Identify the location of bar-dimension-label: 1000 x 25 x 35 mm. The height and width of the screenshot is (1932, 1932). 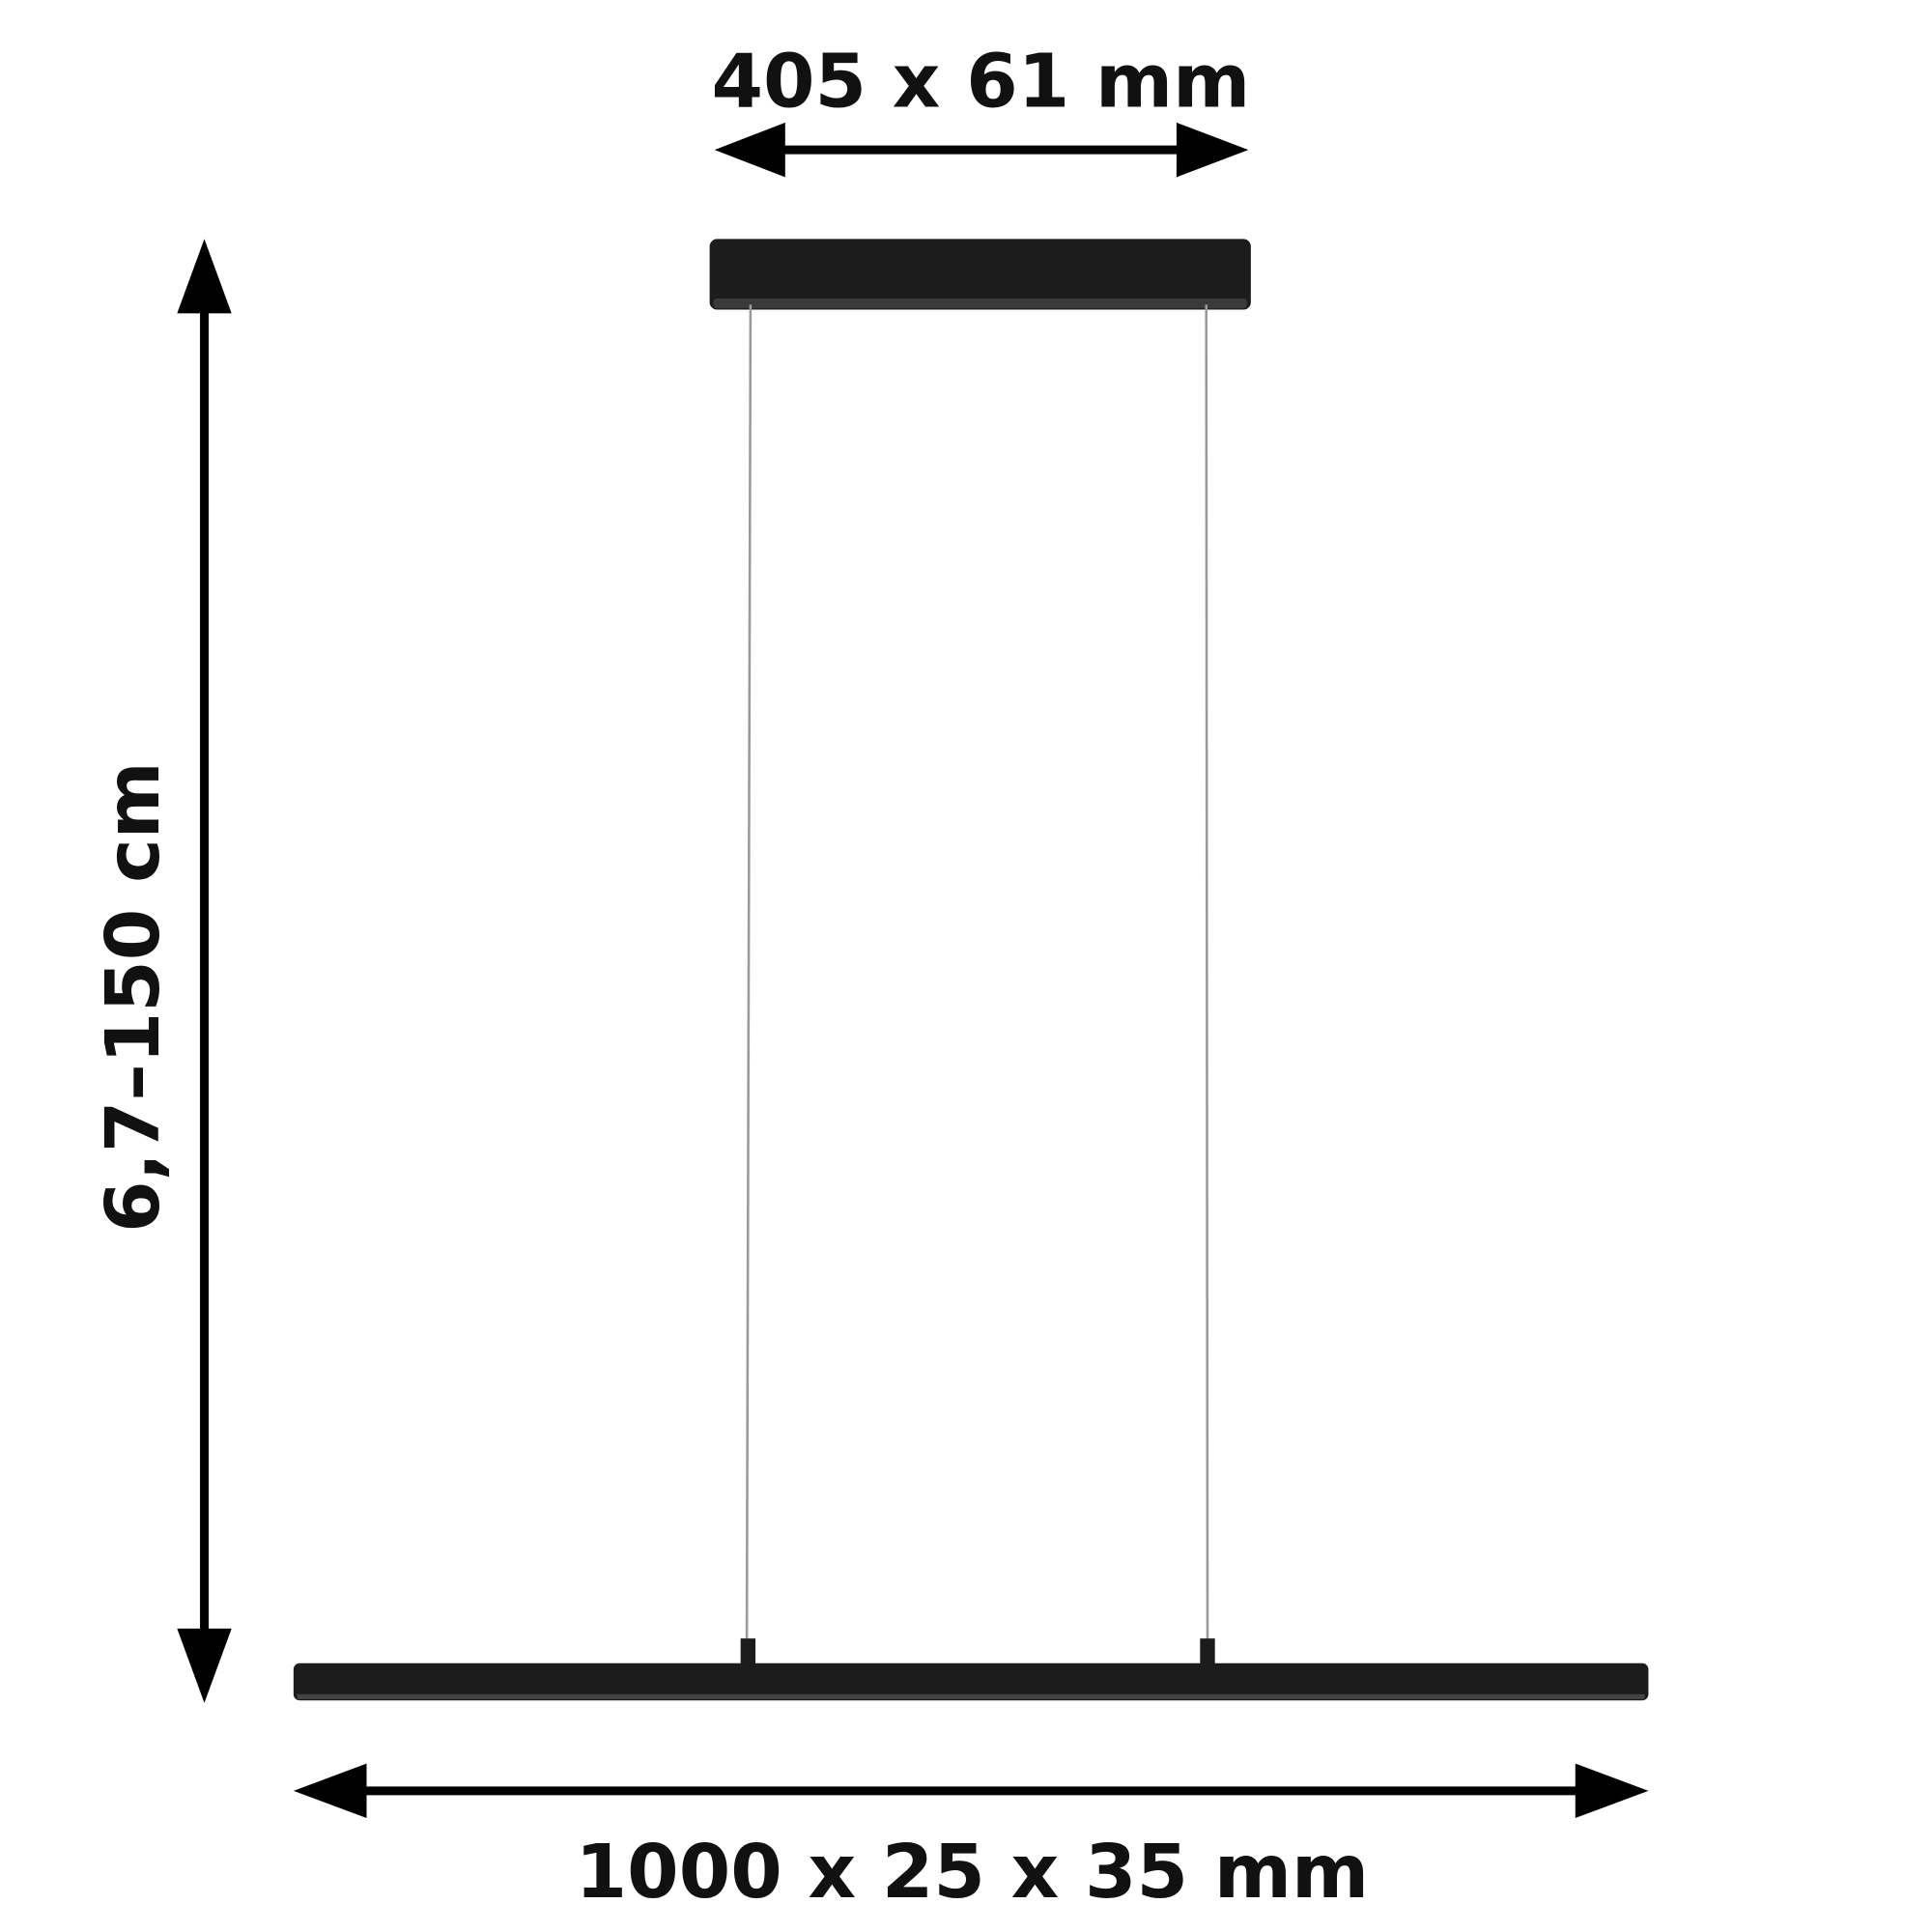
(972, 1873).